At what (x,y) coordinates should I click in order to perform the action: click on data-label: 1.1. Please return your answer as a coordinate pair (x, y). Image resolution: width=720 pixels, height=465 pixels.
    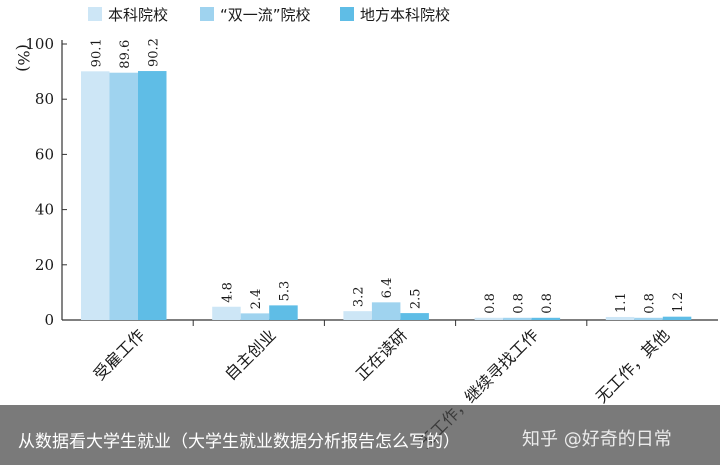
    Looking at the image, I should click on (621, 302).